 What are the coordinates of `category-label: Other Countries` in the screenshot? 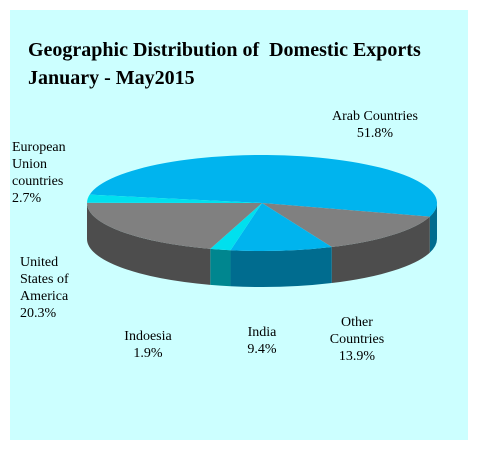 It's located at (357, 331).